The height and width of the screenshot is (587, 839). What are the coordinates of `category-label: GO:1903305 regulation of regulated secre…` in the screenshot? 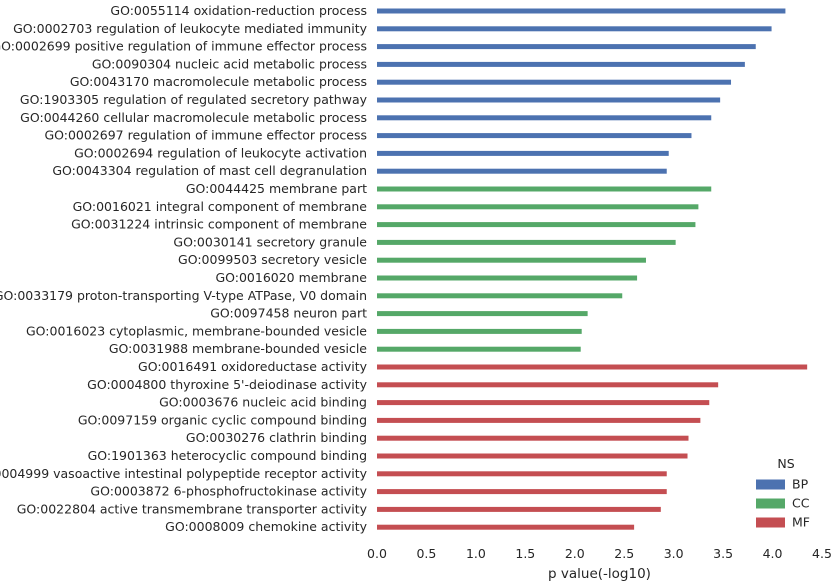 It's located at (194, 99).